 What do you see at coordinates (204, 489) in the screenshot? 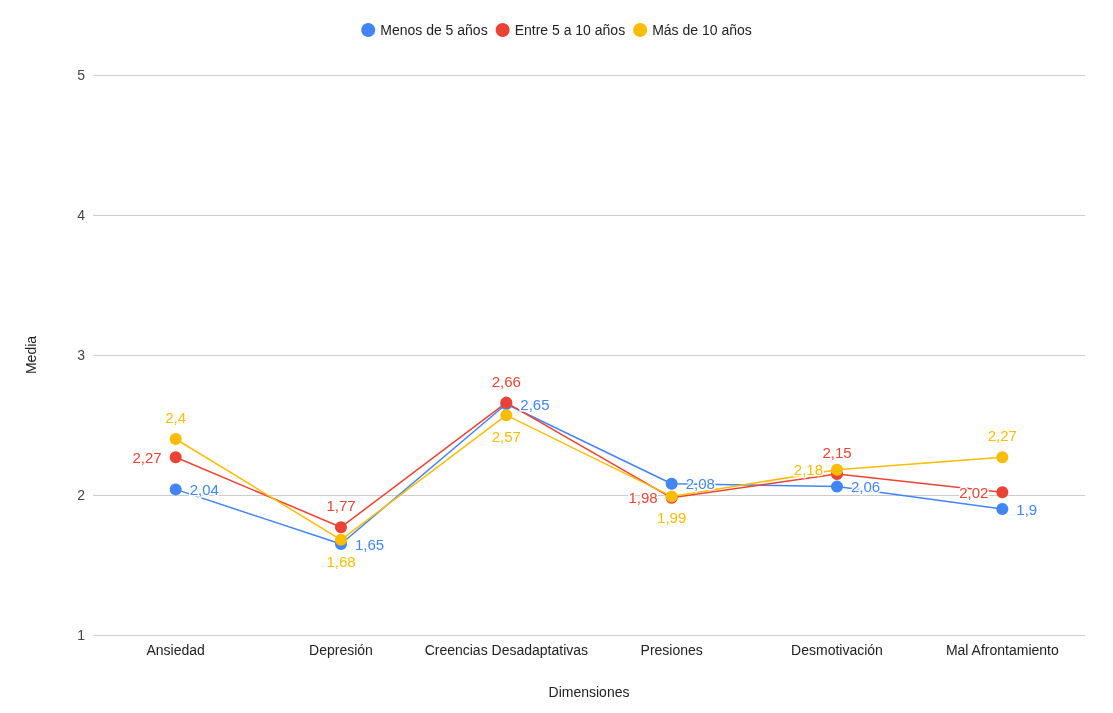
I see `data-label: 2,04` at bounding box center [204, 489].